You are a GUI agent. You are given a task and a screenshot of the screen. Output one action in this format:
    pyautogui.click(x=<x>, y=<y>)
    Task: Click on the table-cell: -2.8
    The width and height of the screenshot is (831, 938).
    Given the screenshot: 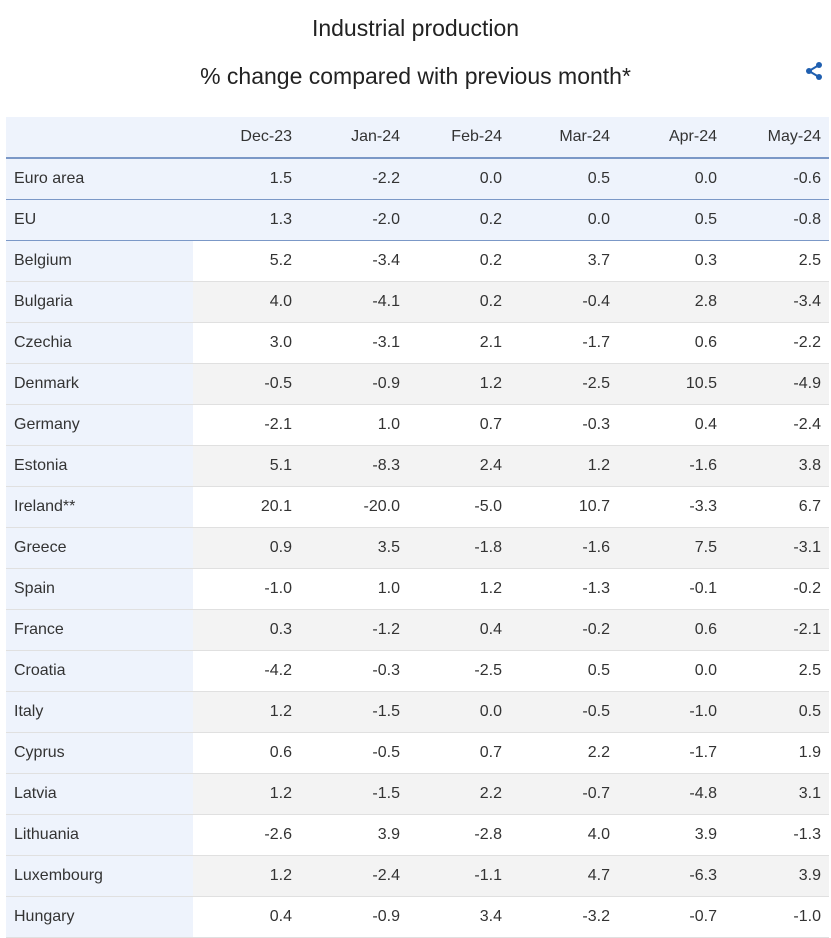 What is the action you would take?
    pyautogui.click(x=459, y=835)
    